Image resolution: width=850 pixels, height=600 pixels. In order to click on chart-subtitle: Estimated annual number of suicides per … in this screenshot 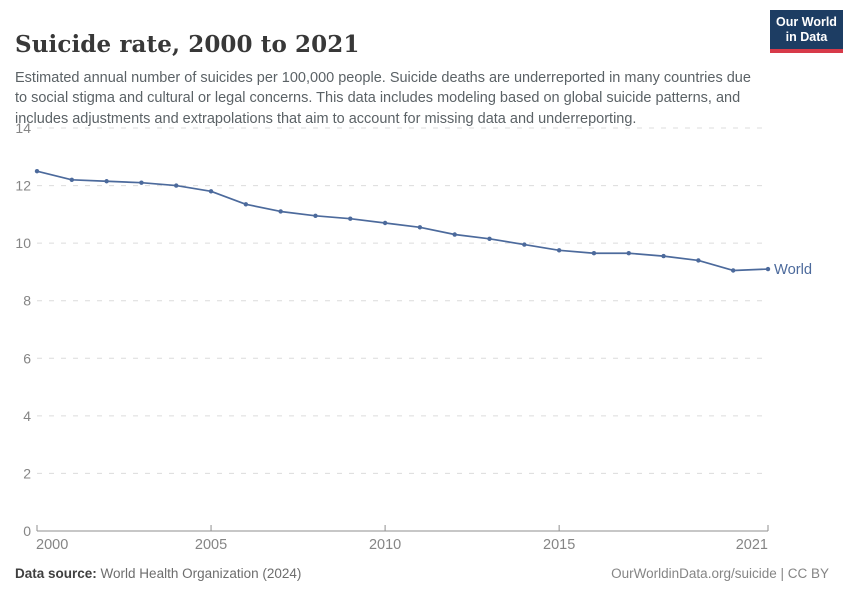, I will do `click(383, 98)`.